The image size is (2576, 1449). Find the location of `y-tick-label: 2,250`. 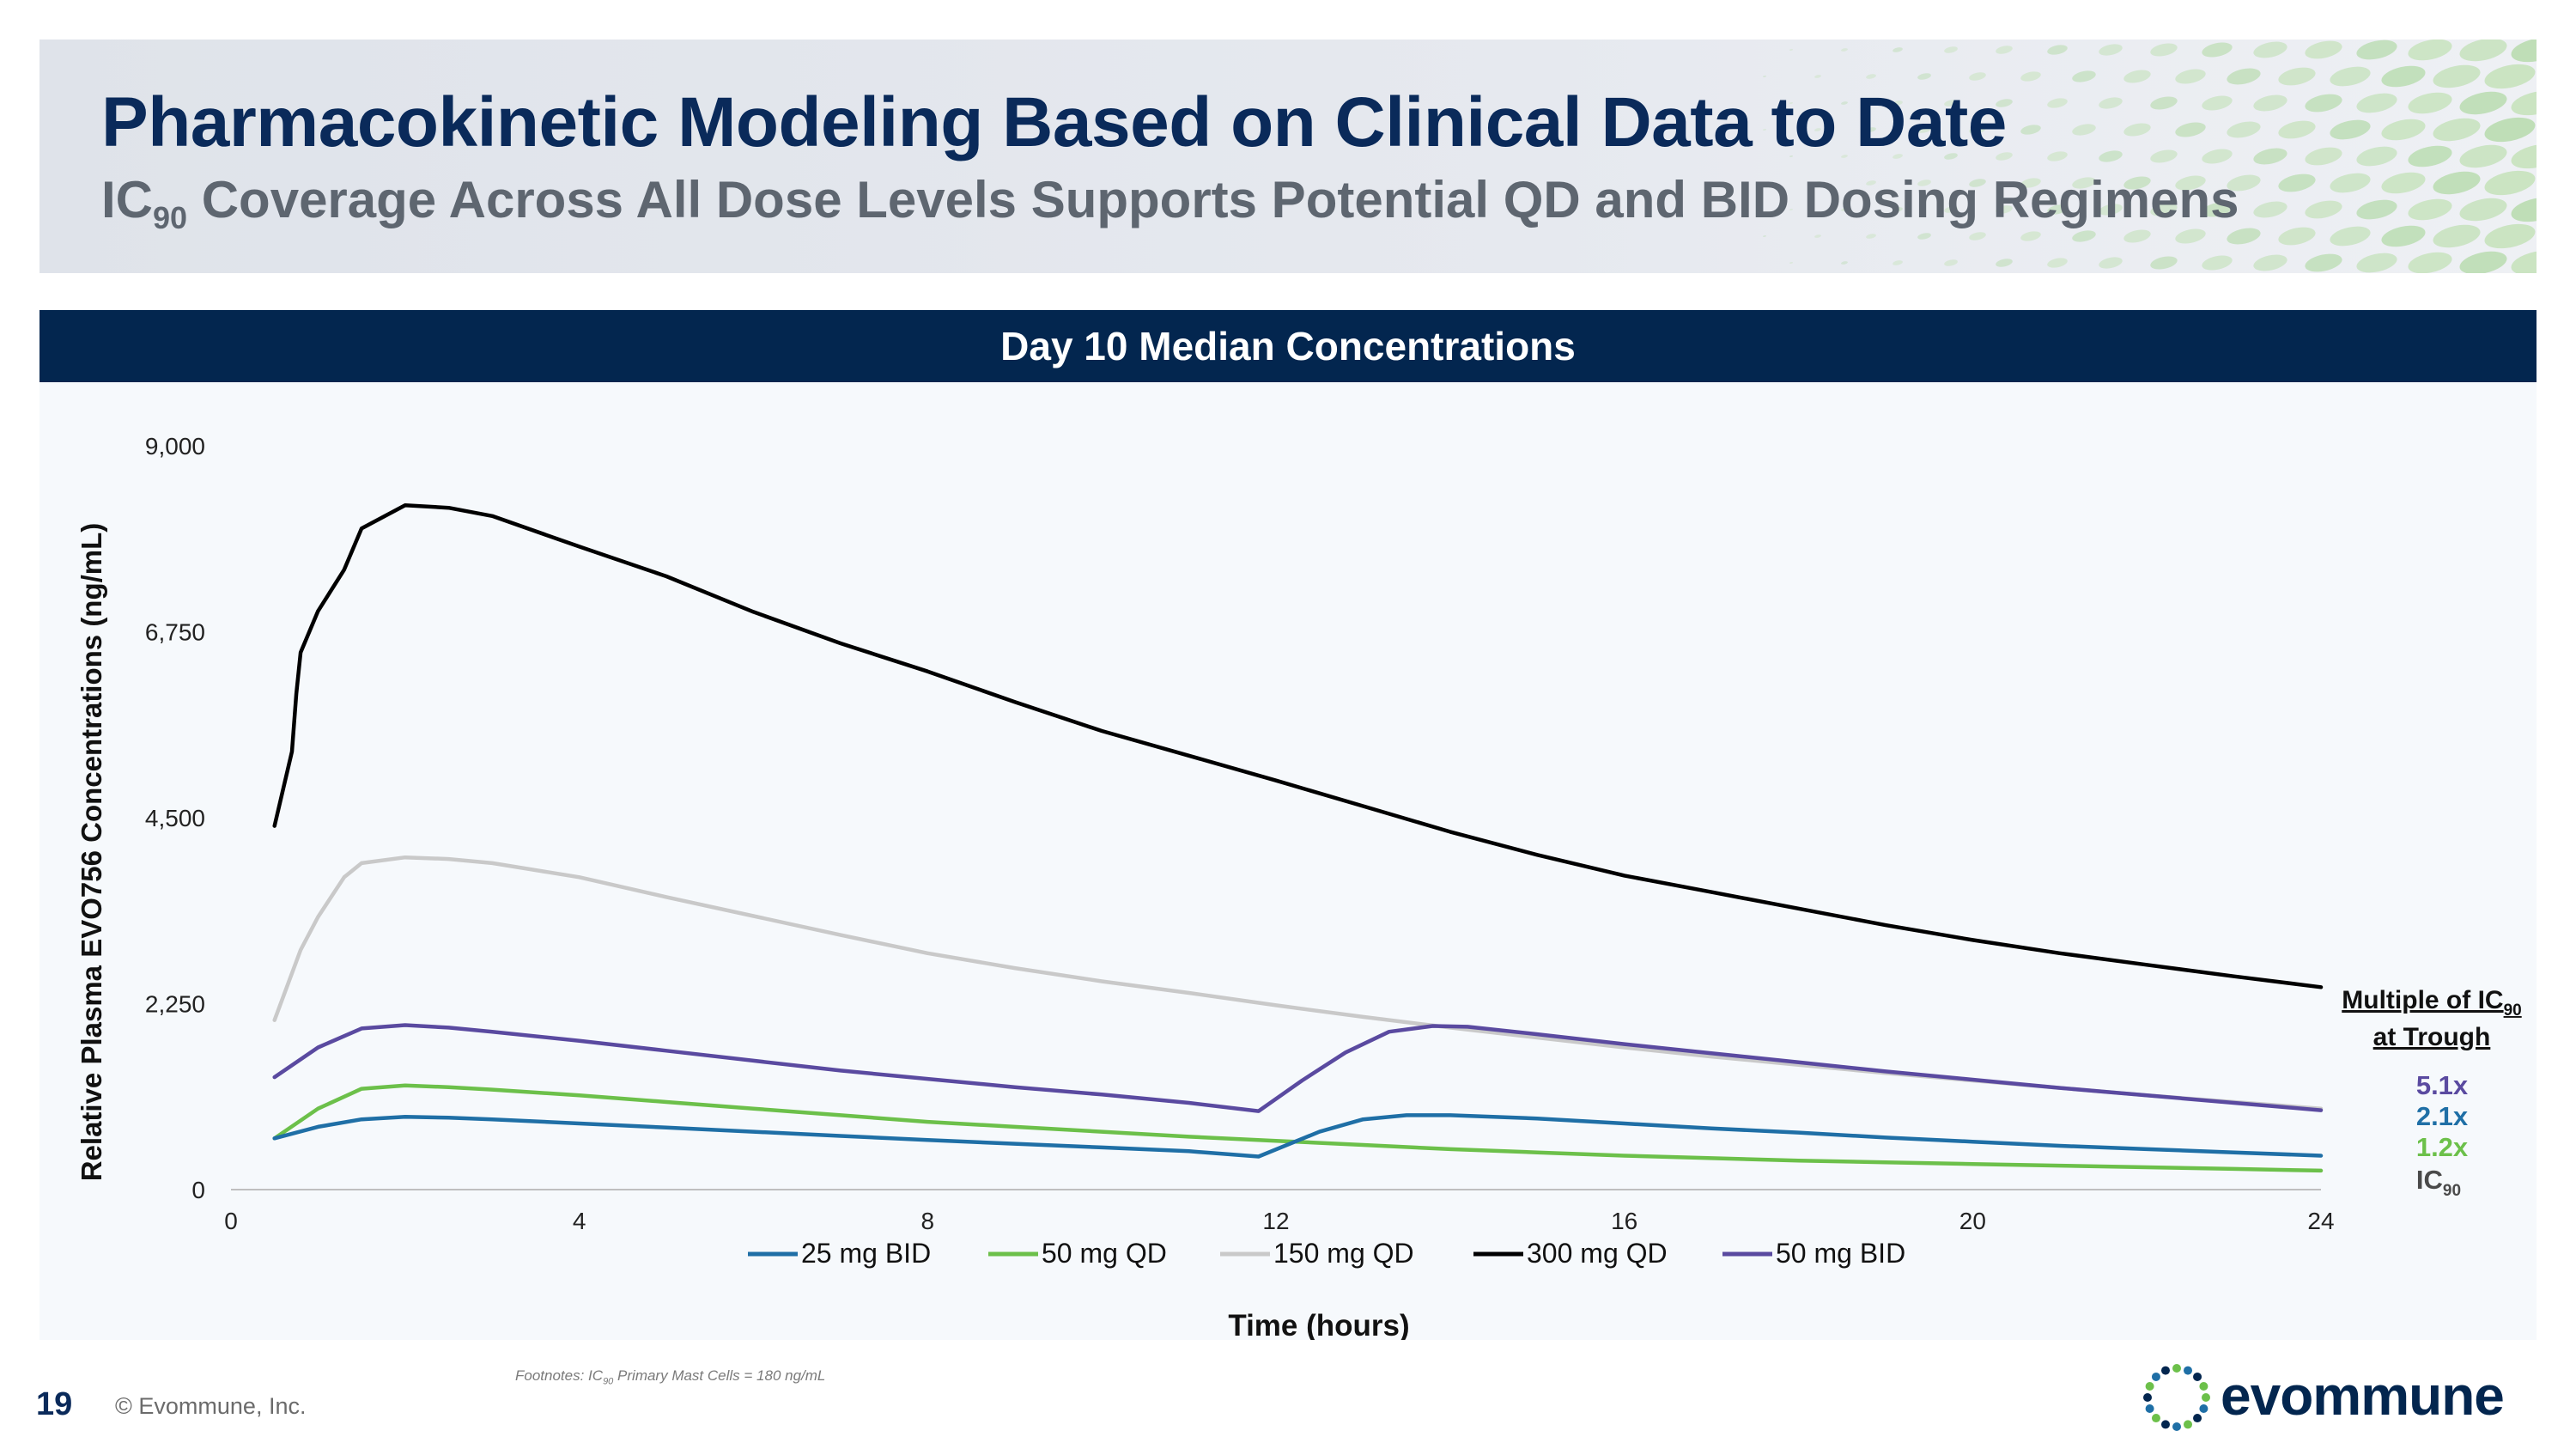

y-tick-label: 2,250 is located at coordinates (175, 1004).